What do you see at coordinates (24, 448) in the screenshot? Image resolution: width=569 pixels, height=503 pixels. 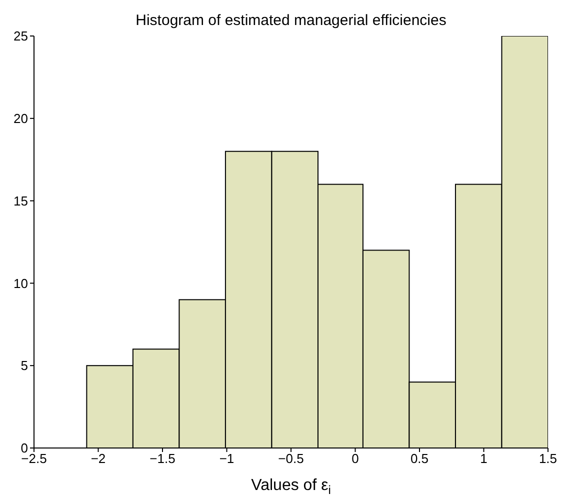 I see `y-tick-label: 0` at bounding box center [24, 448].